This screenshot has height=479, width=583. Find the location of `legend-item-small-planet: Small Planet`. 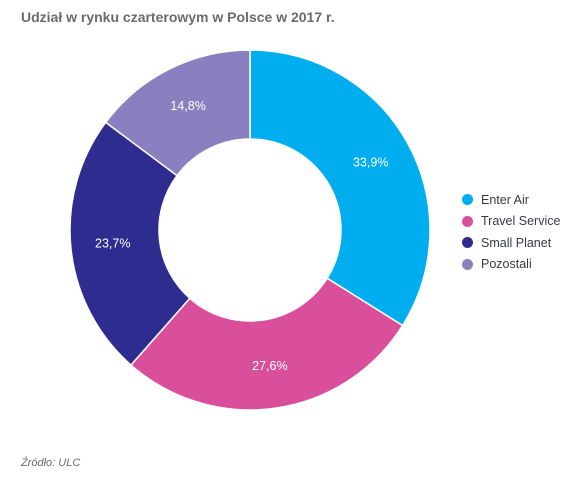

legend-item-small-planet: Small Planet is located at coordinates (511, 243).